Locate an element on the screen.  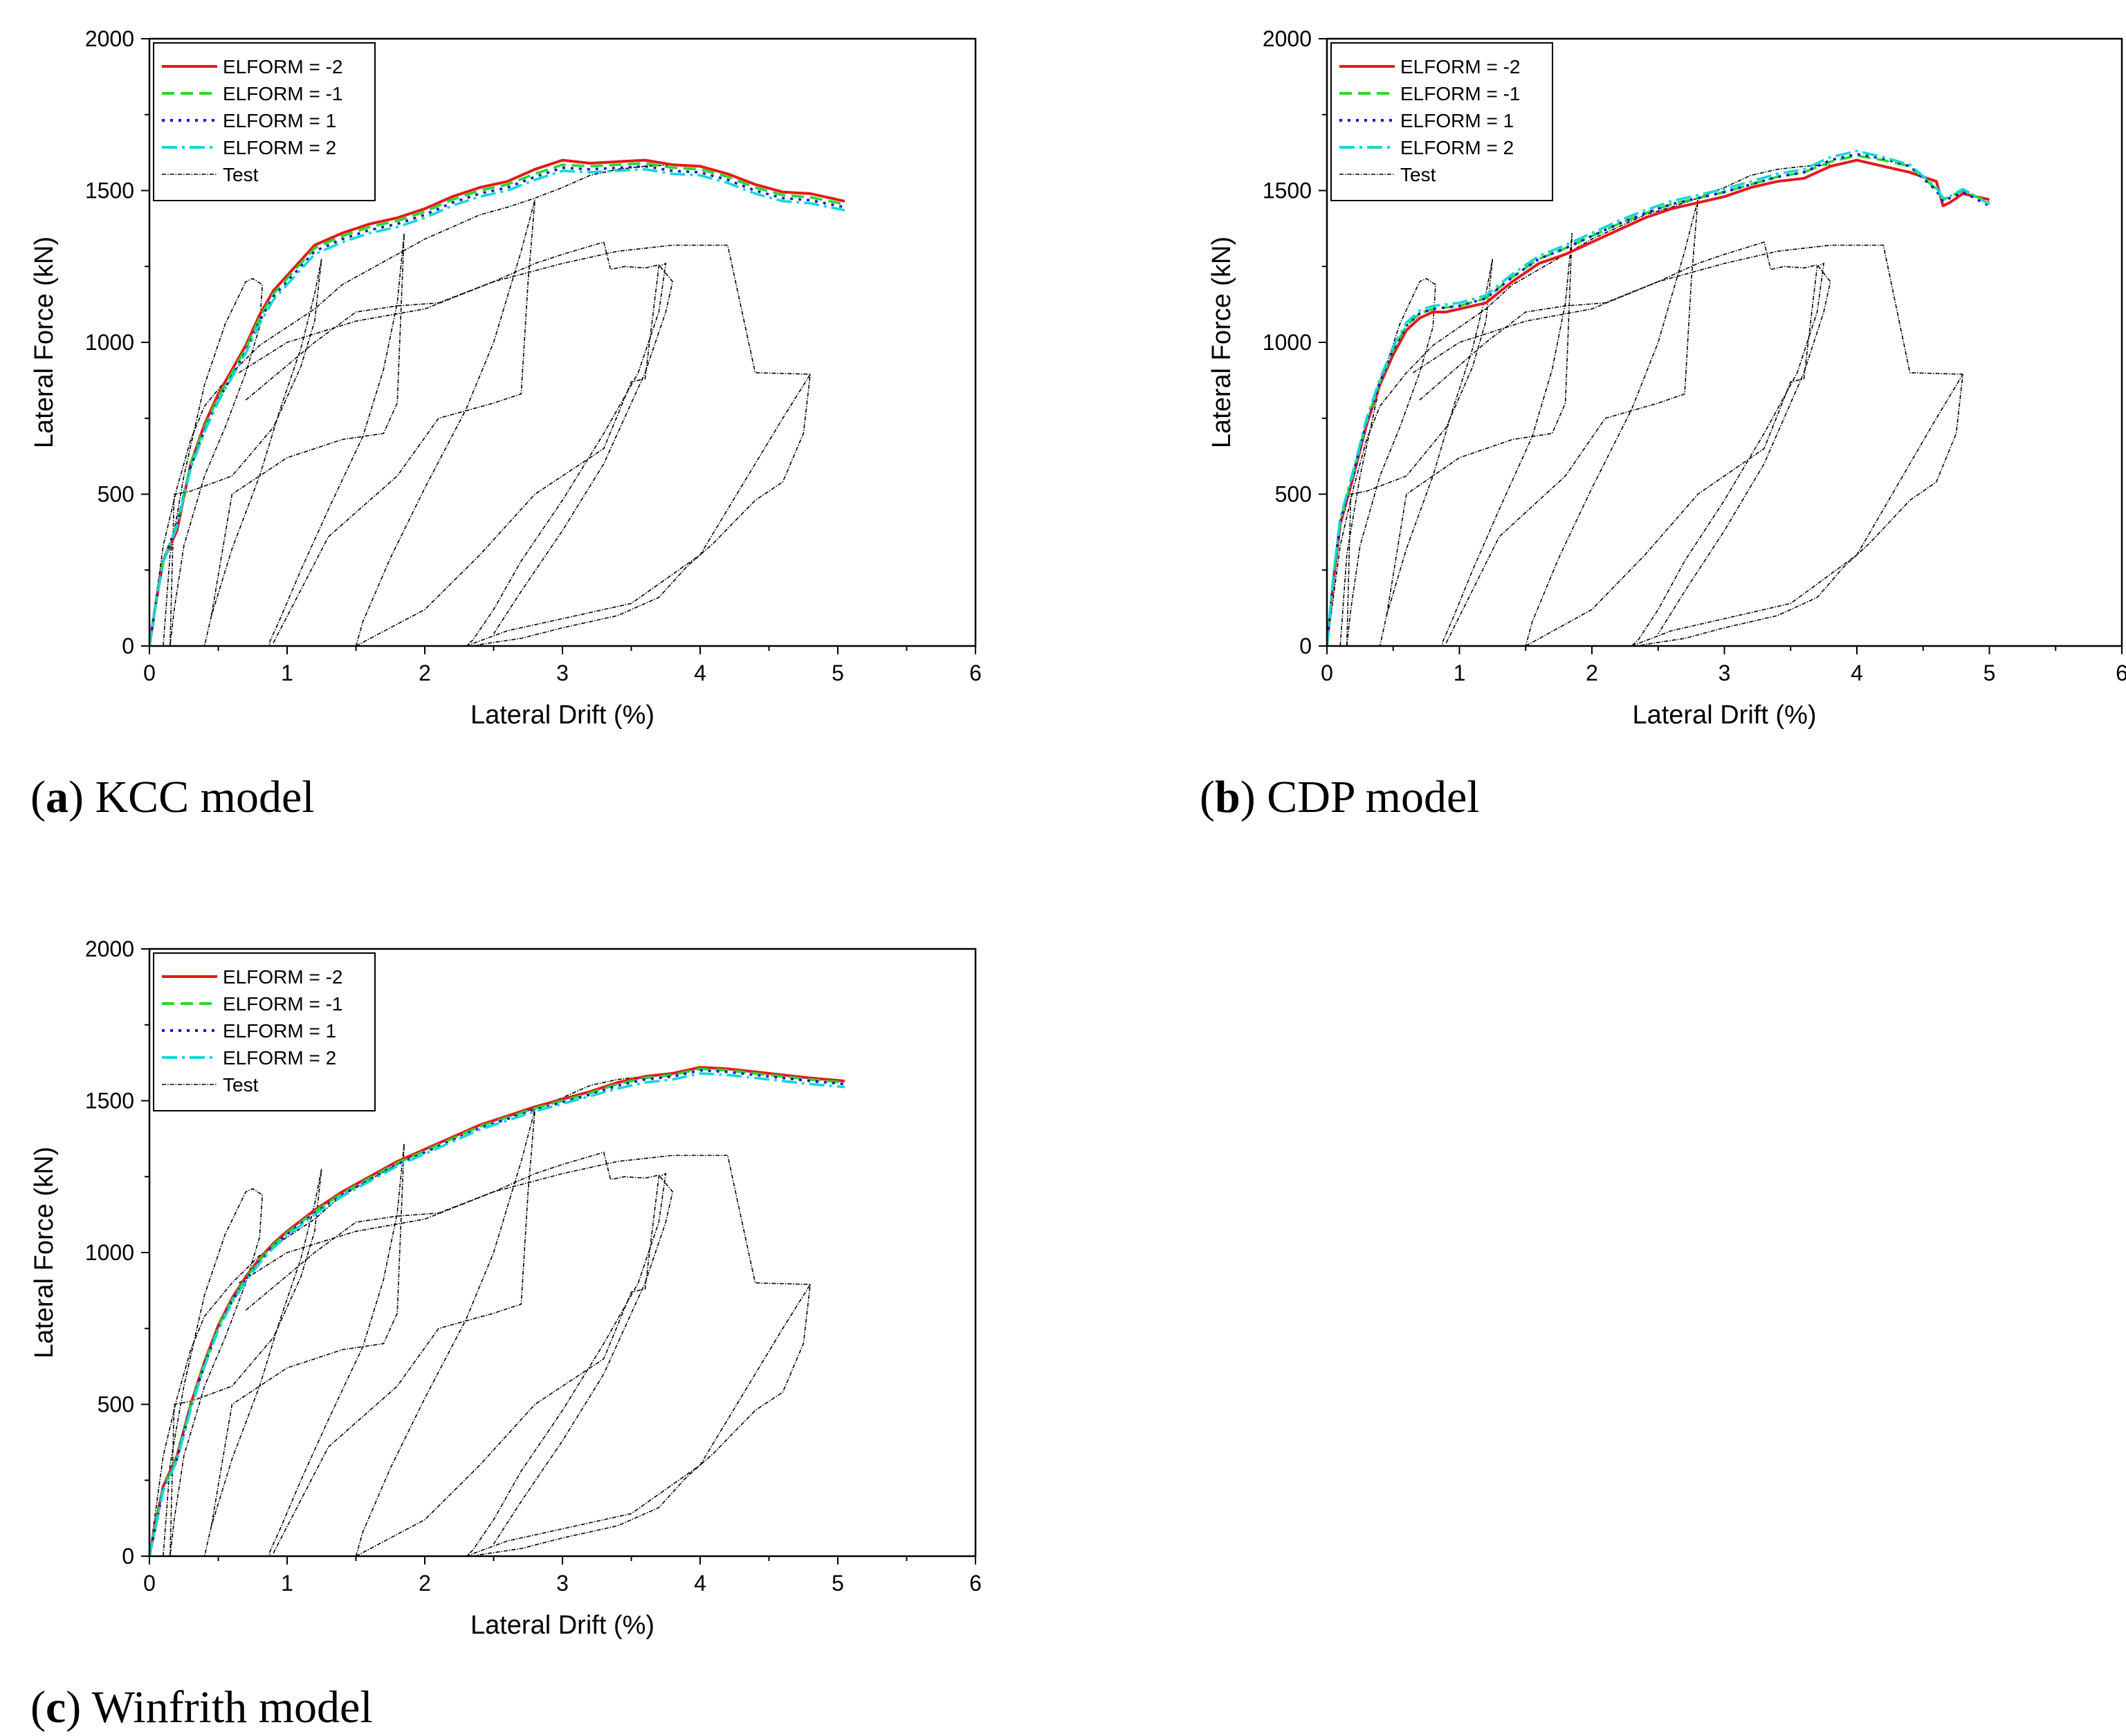
y-tick-label: 2000 is located at coordinates (110, 948).